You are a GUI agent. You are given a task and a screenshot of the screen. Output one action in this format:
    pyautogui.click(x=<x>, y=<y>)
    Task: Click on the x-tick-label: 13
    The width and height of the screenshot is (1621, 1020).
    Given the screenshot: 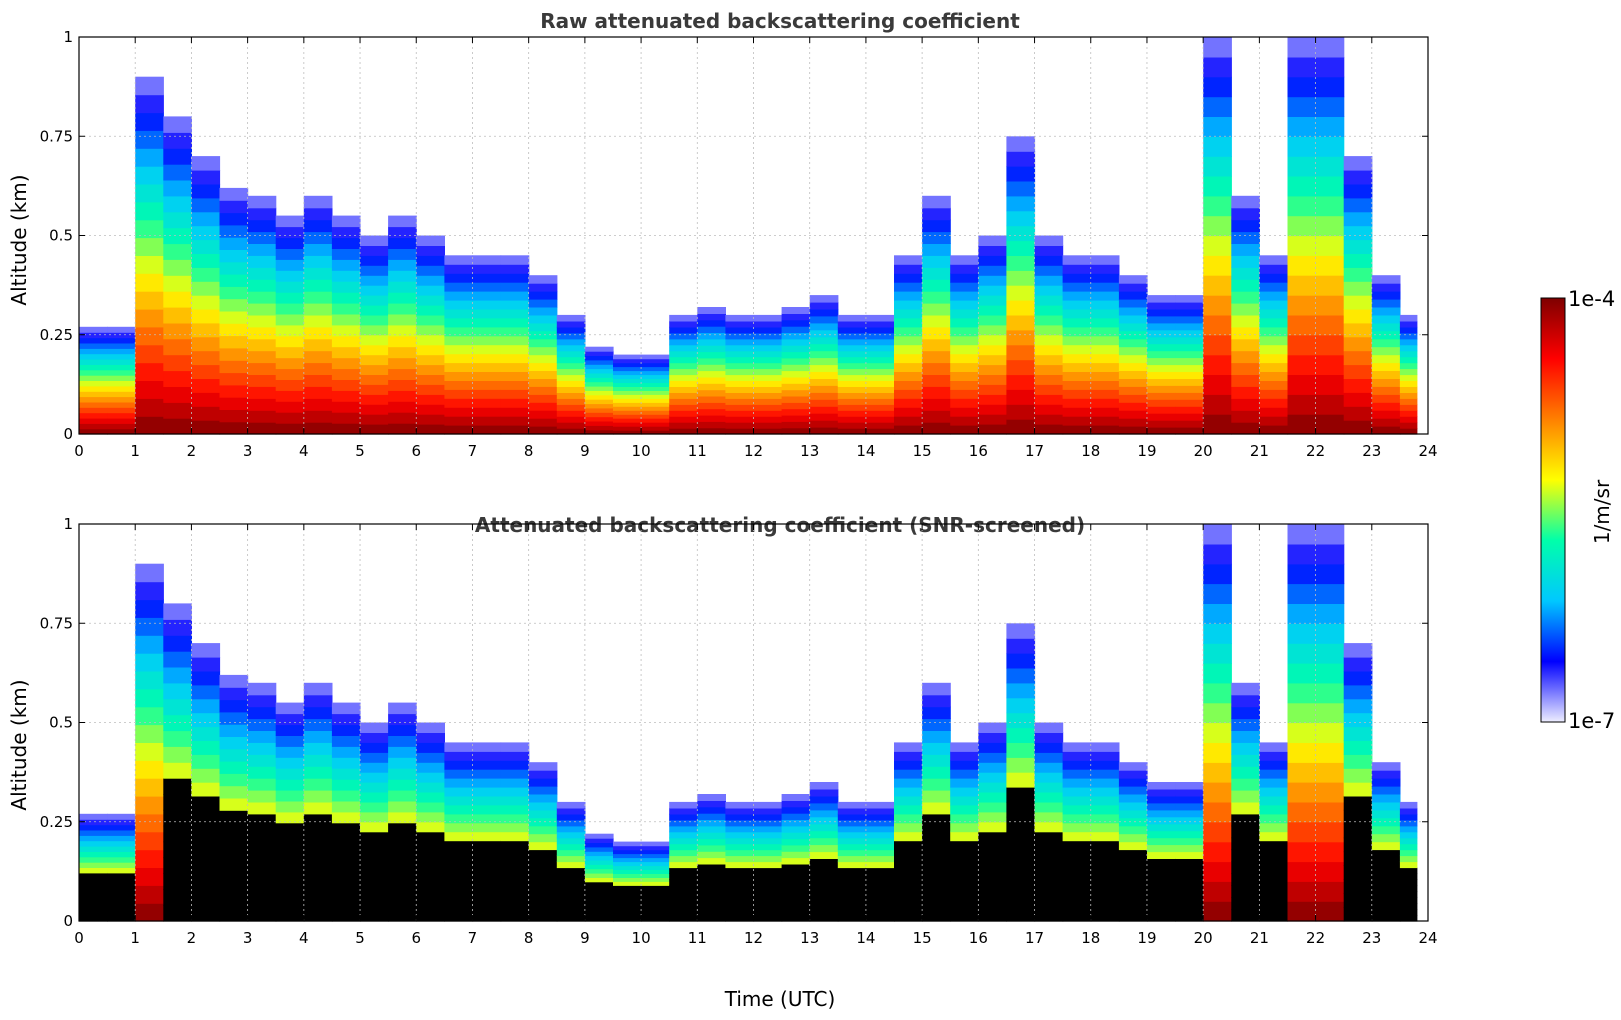 What is the action you would take?
    pyautogui.click(x=809, y=451)
    